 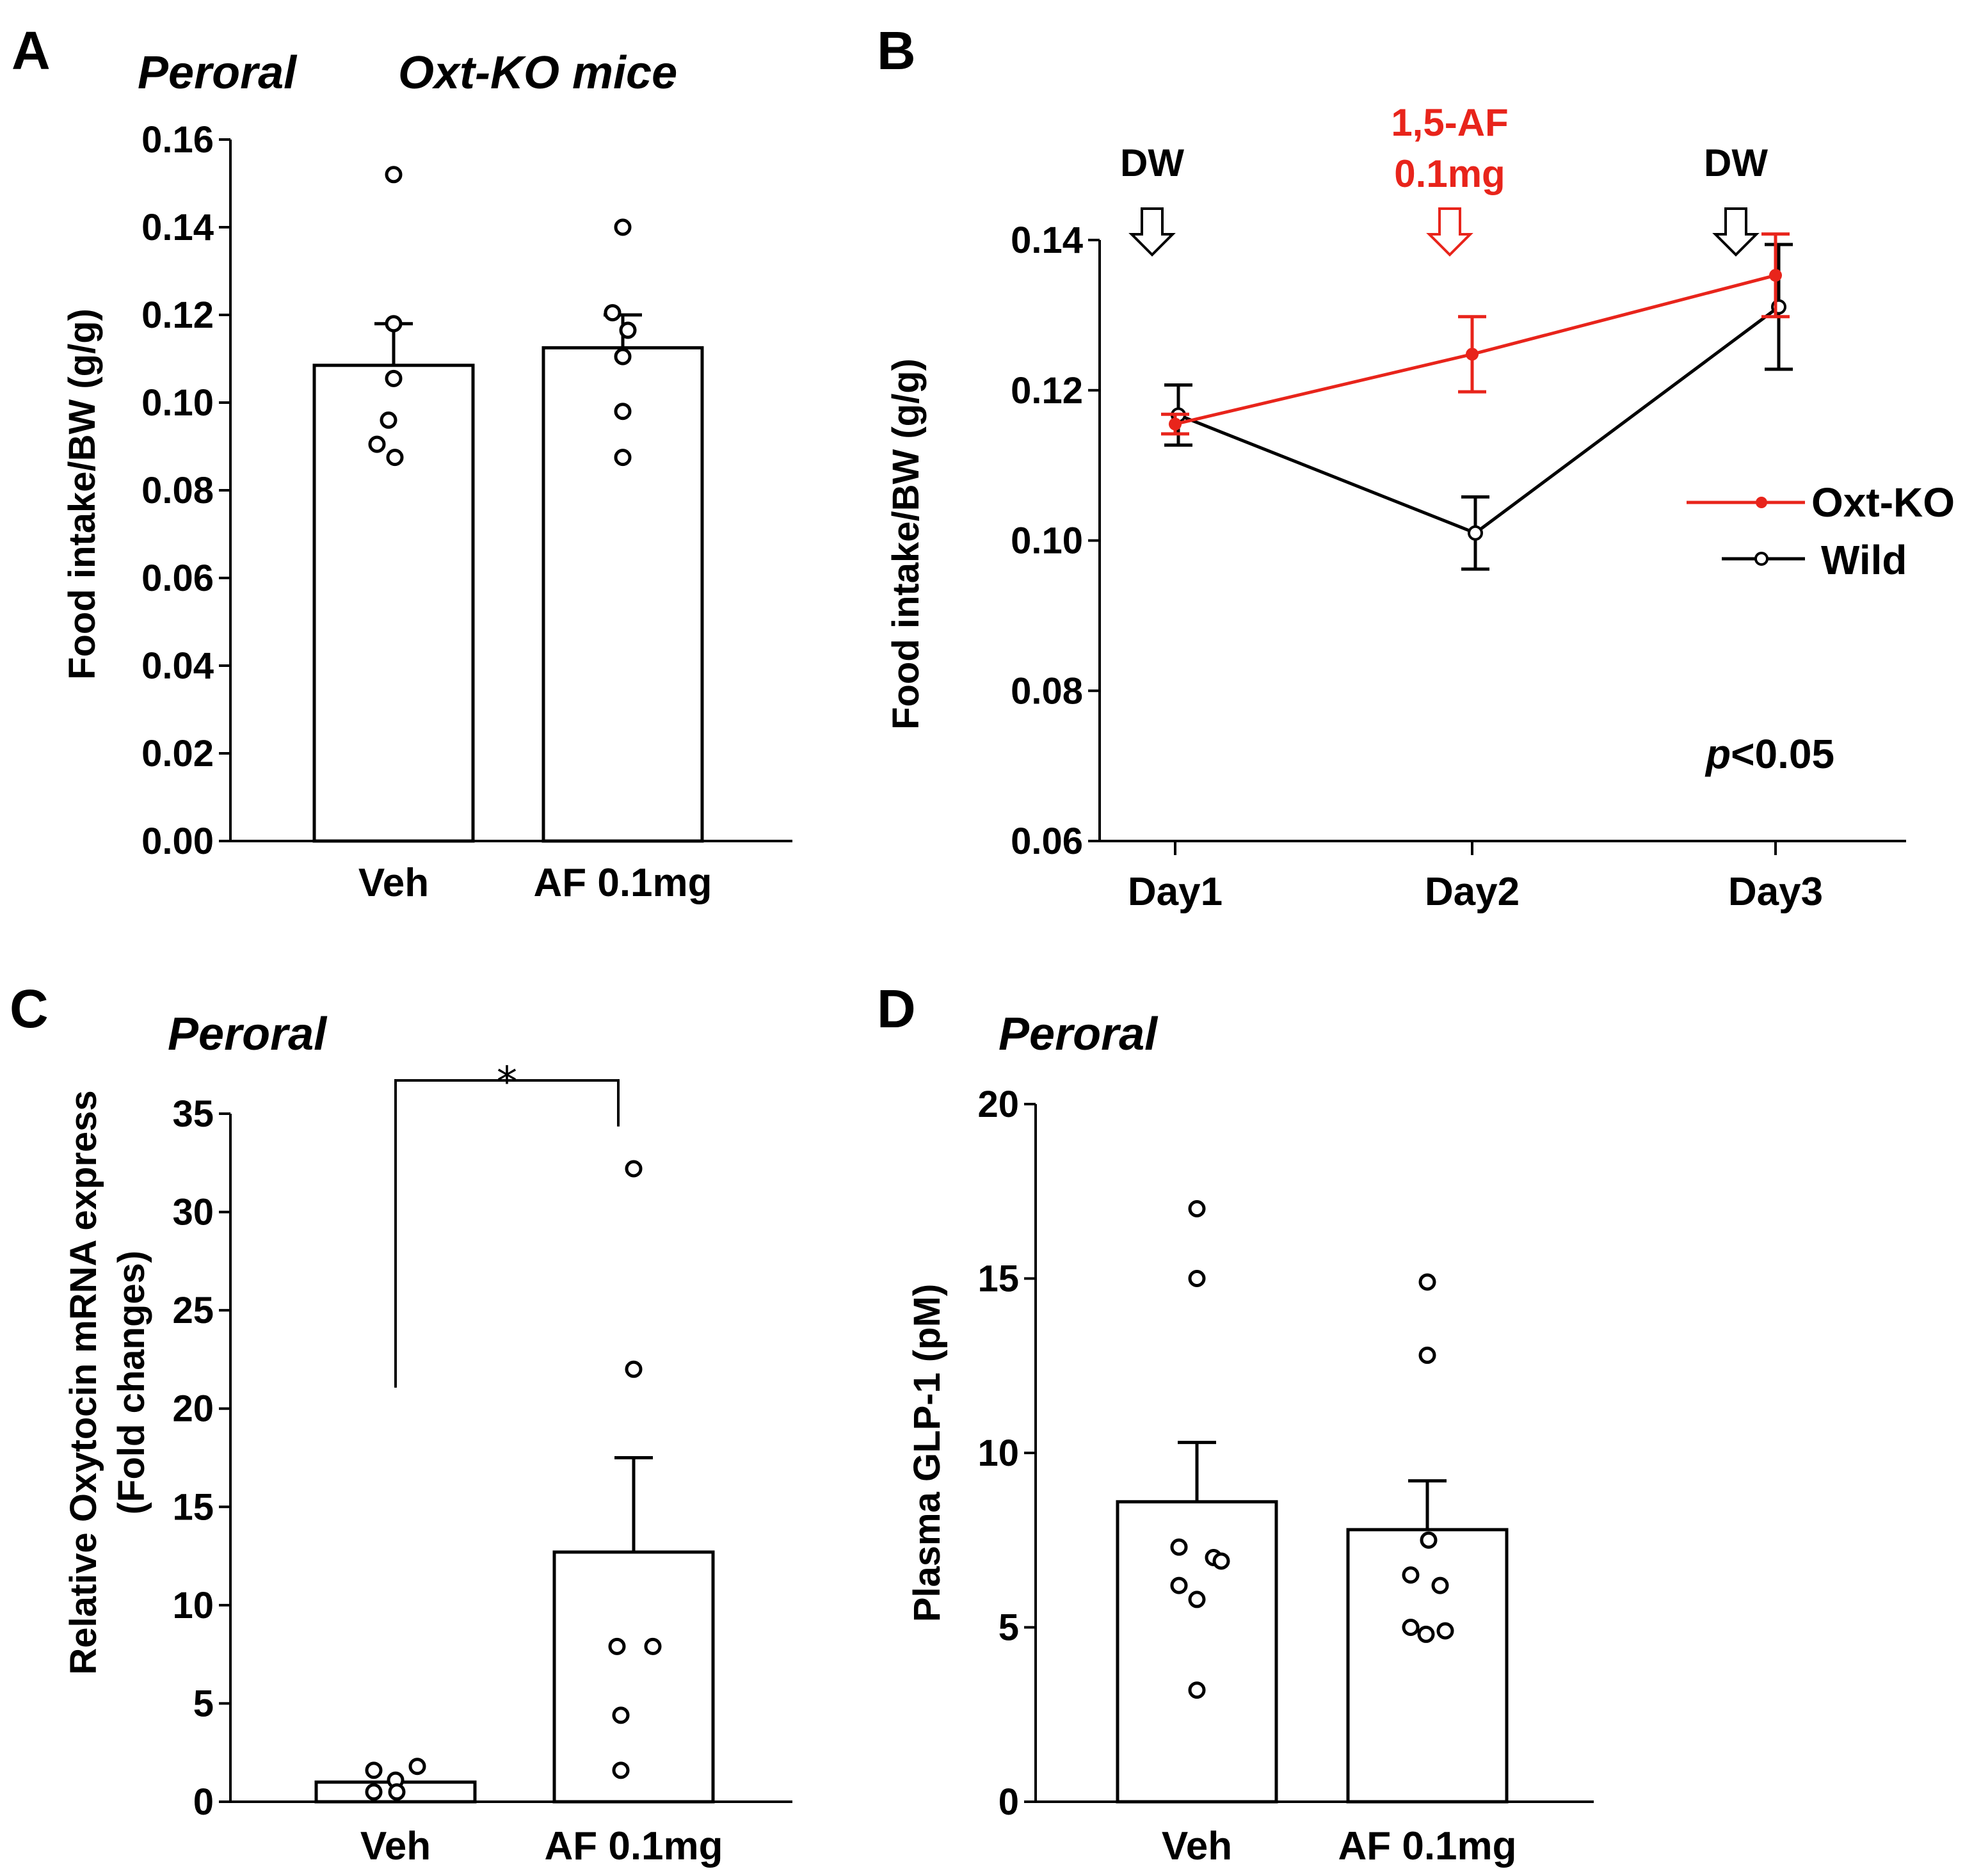 I want to click on panel-c-axes: 0 5 10 15 20 25 30 35, so click(x=482, y=1458).